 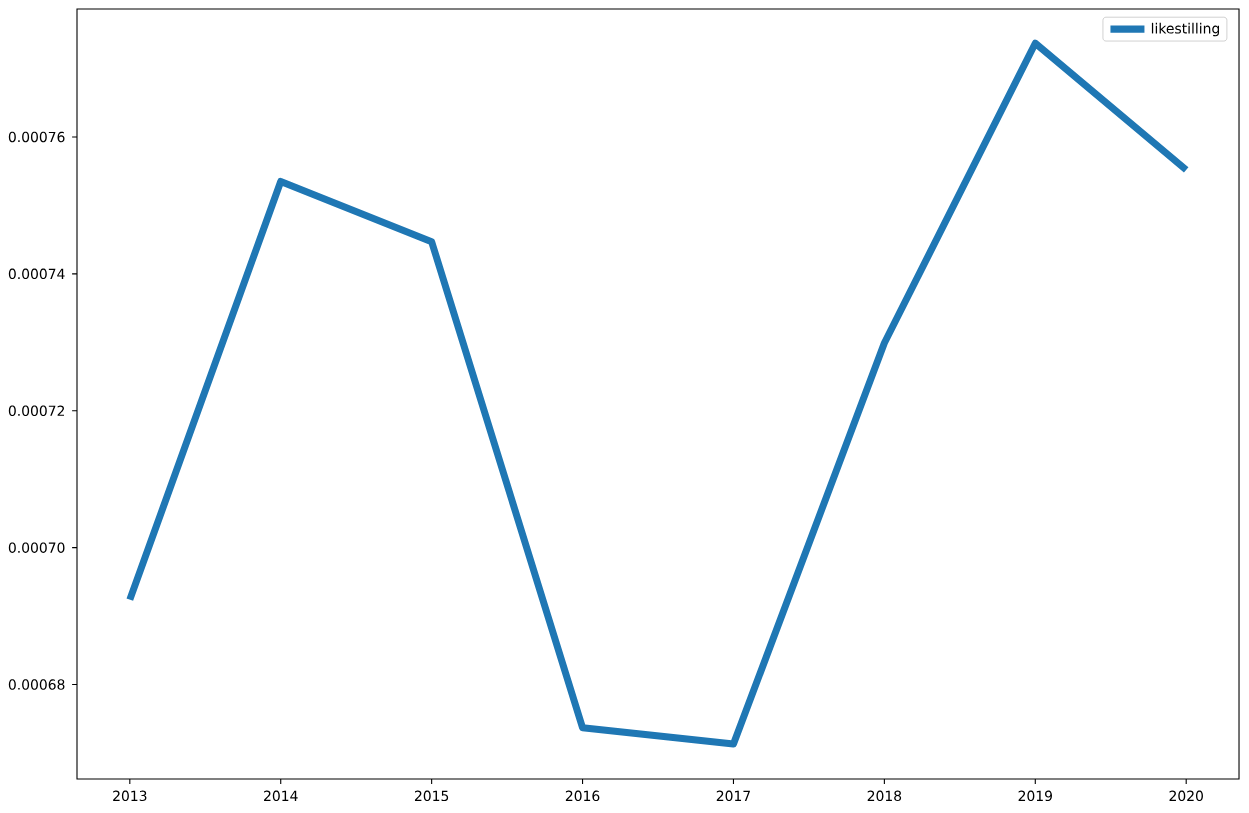 What do you see at coordinates (36, 684) in the screenshot?
I see `y-tick-label: 0.00068` at bounding box center [36, 684].